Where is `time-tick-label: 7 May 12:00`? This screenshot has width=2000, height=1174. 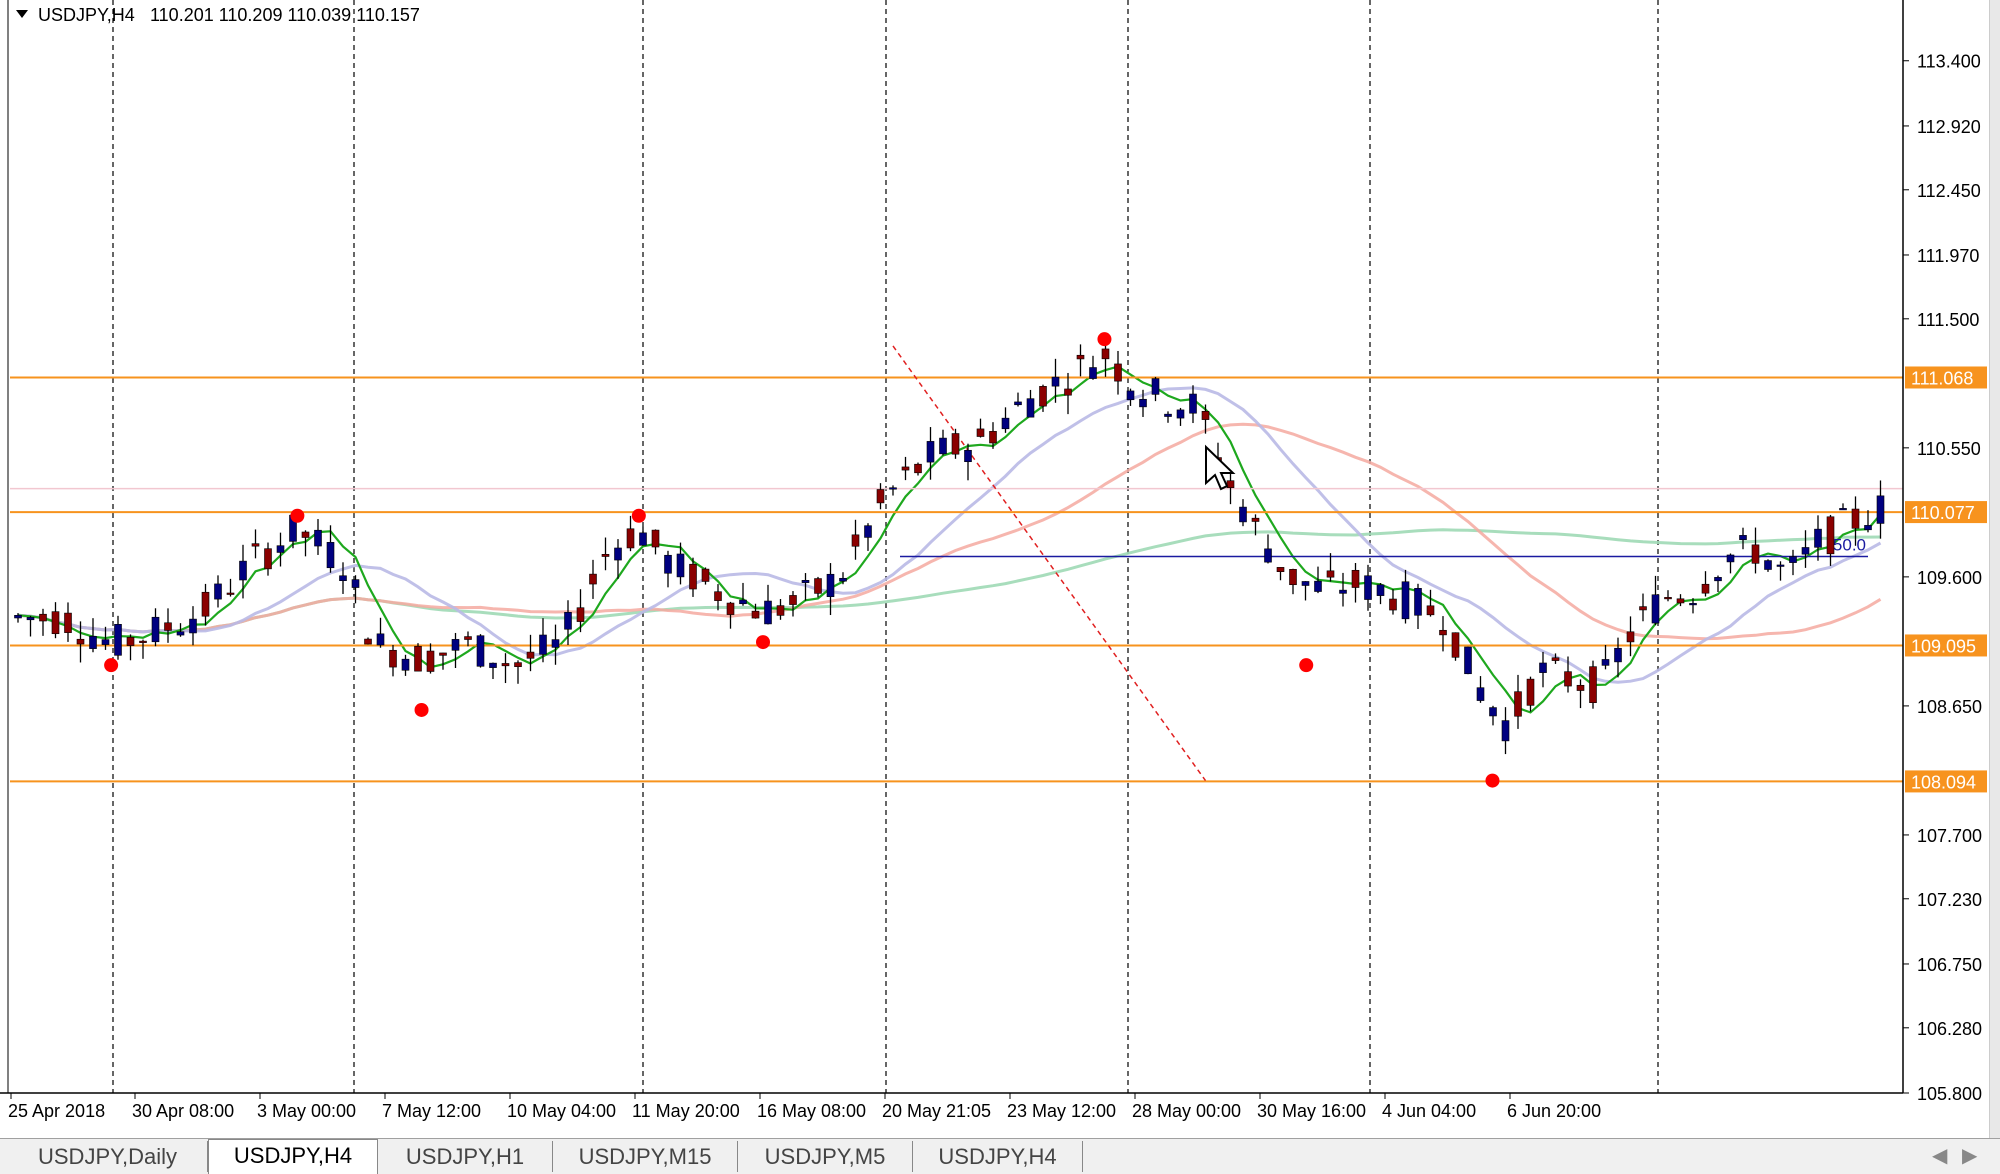 time-tick-label: 7 May 12:00 is located at coordinates (431, 1111).